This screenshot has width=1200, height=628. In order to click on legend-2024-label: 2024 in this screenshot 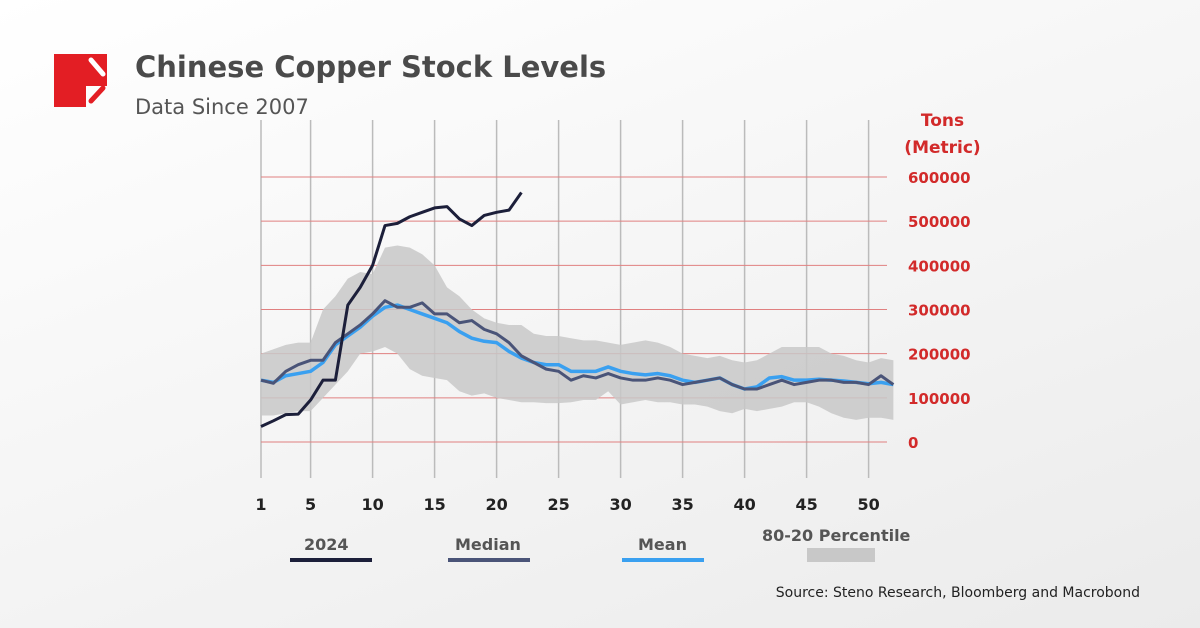, I will do `click(326, 544)`.